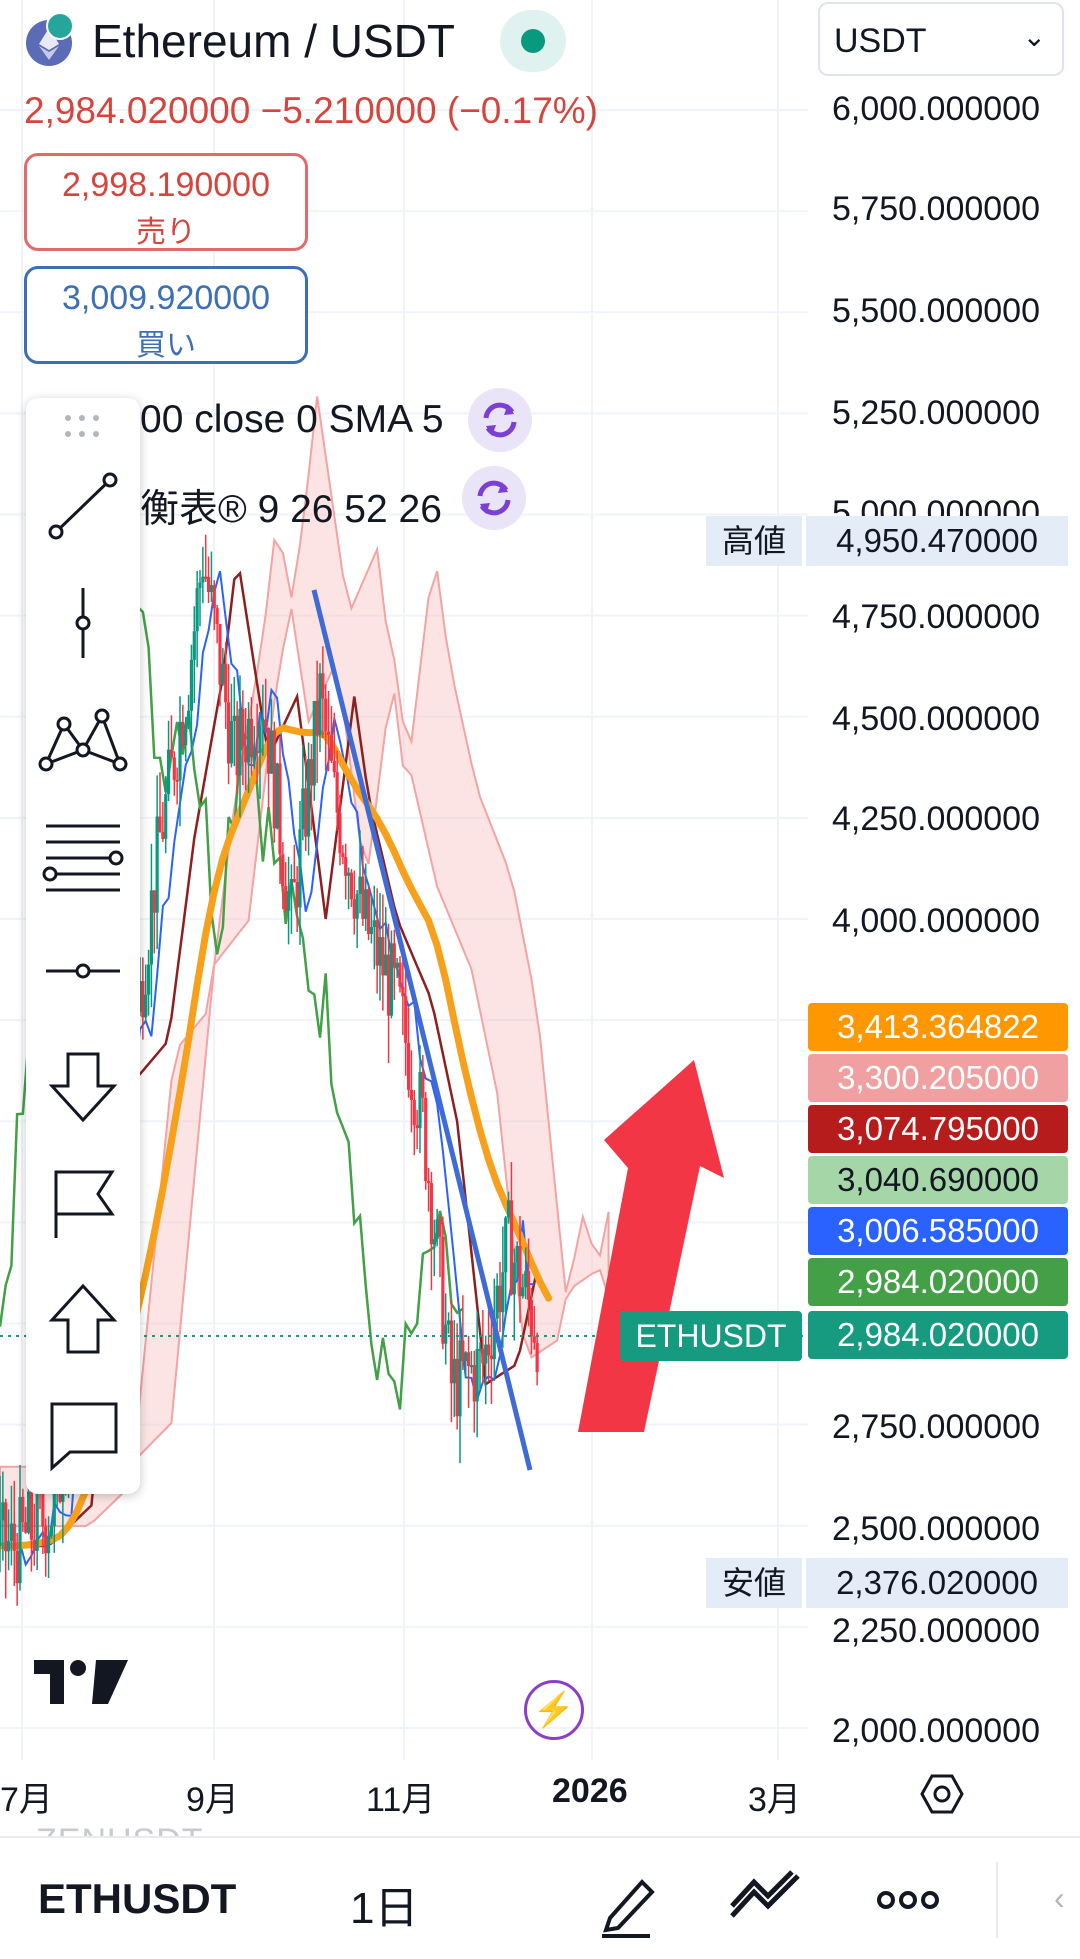  Describe the element at coordinates (83, 507) in the screenshot. I see `trend-line-icon` at that location.